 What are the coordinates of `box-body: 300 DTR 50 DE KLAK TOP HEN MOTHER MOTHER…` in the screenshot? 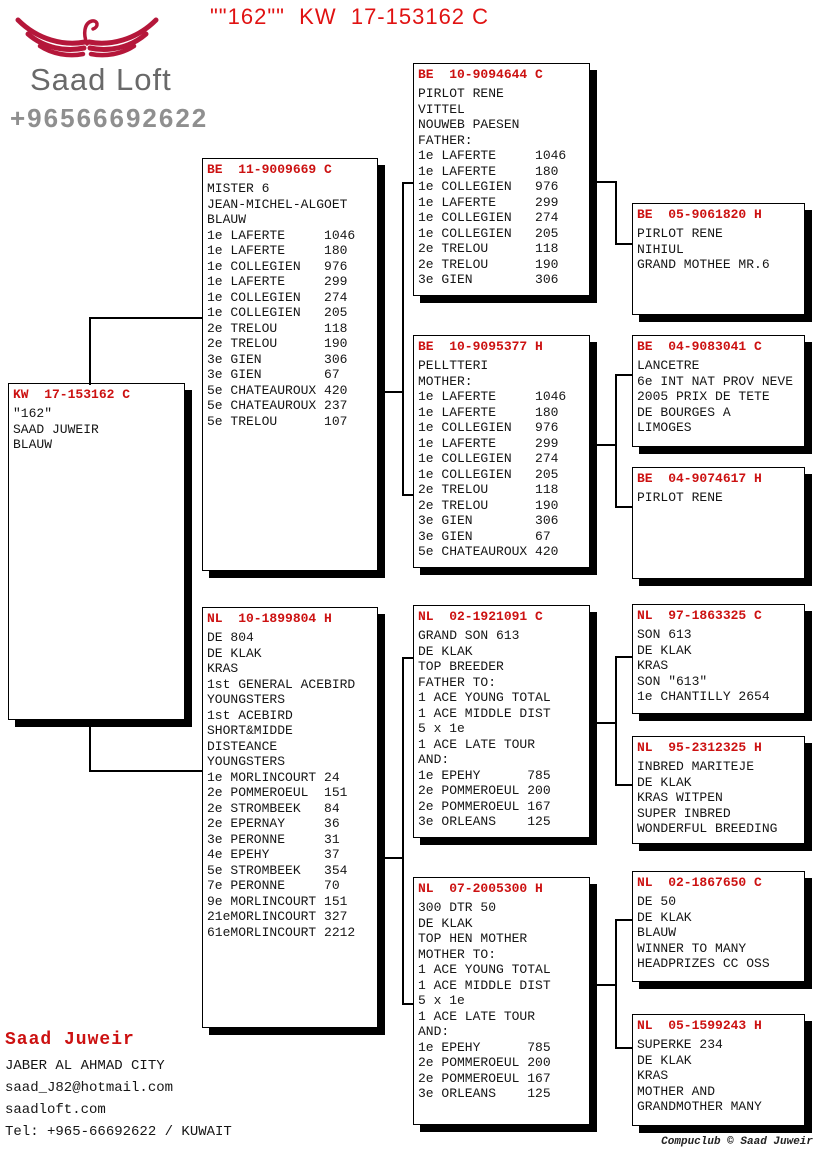 It's located at (484, 1000).